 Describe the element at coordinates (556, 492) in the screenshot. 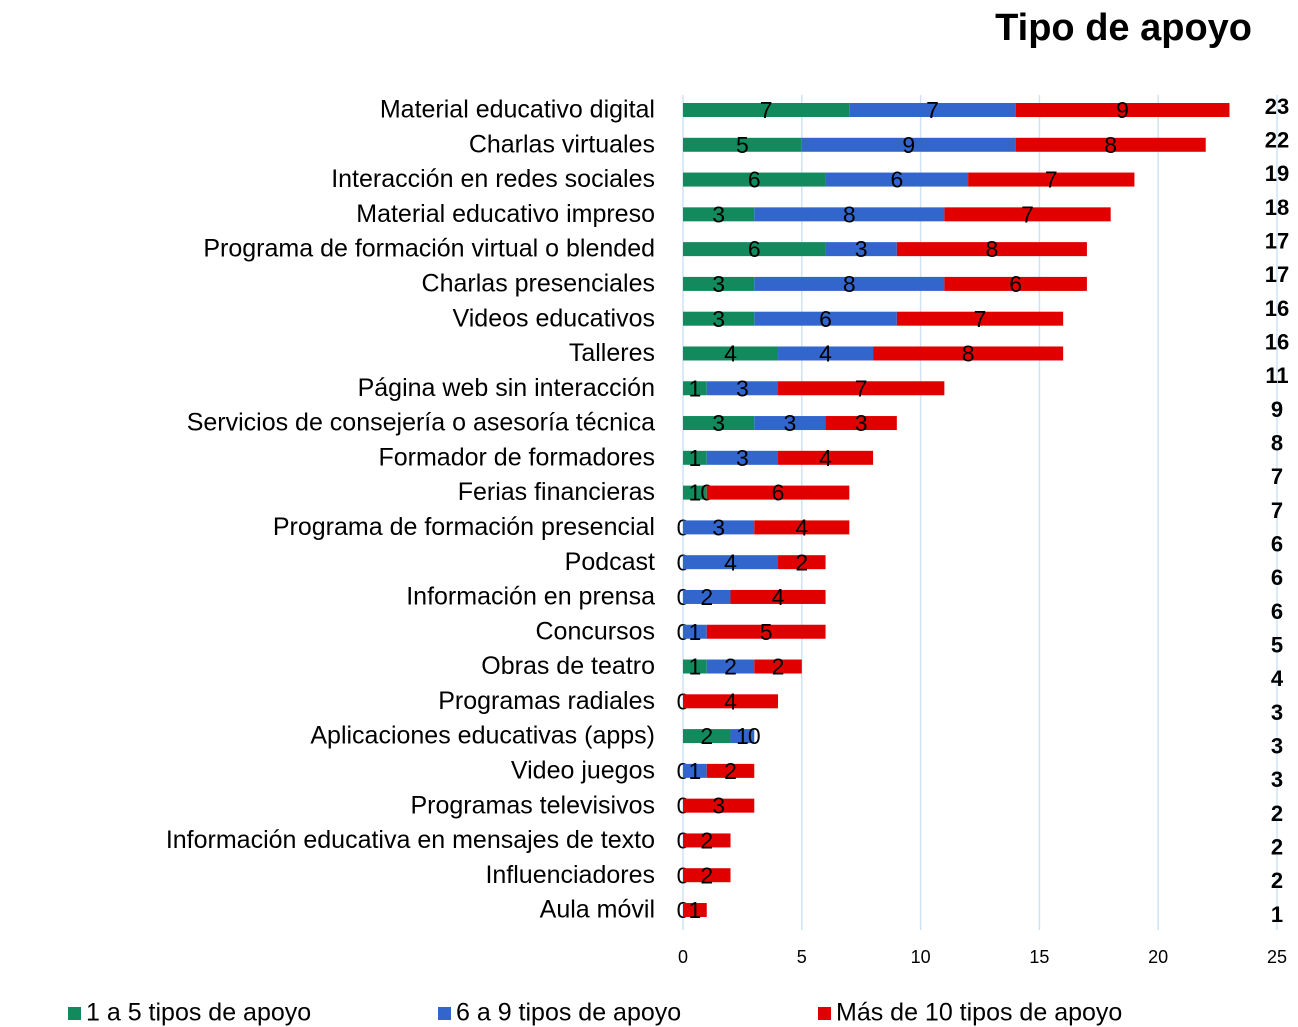

I see `category-label: Ferias financieras` at that location.